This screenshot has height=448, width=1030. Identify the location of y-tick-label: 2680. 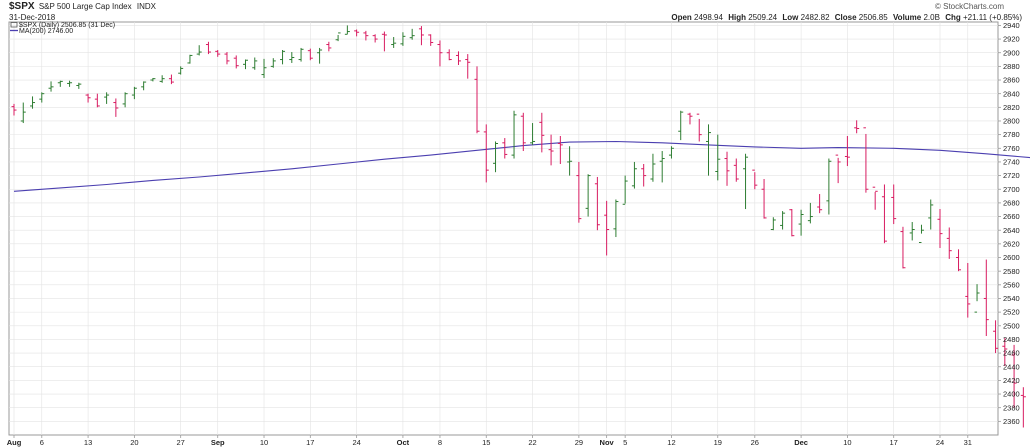
(1011, 203).